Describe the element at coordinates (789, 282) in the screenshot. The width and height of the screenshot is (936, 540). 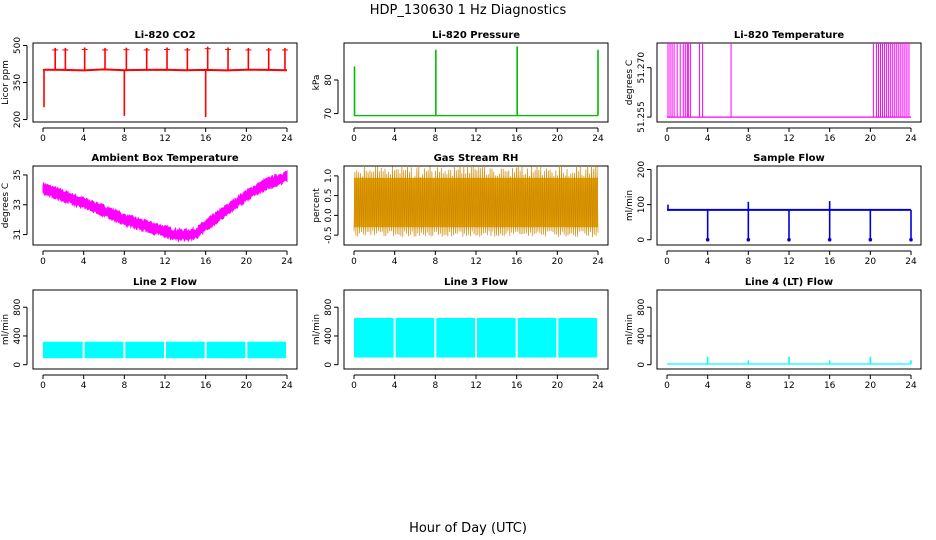
I see `panel-title: Line 4 (LT) Flow` at that location.